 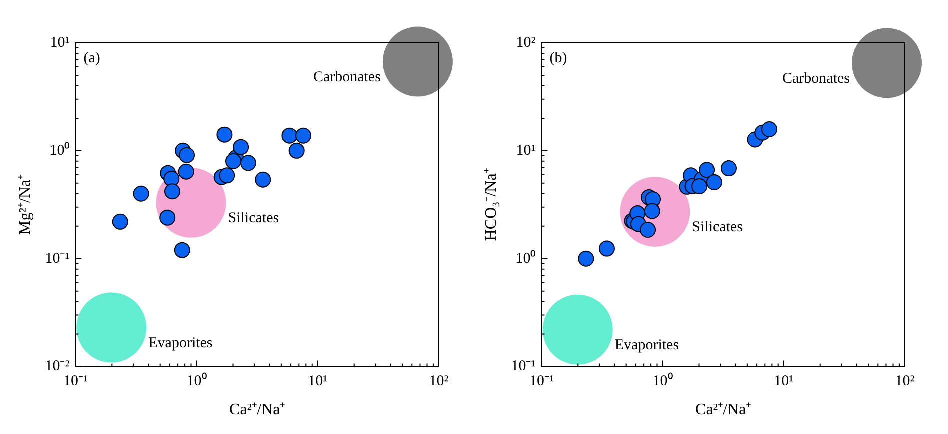 What do you see at coordinates (92, 58) in the screenshot?
I see `annotation: (a)` at bounding box center [92, 58].